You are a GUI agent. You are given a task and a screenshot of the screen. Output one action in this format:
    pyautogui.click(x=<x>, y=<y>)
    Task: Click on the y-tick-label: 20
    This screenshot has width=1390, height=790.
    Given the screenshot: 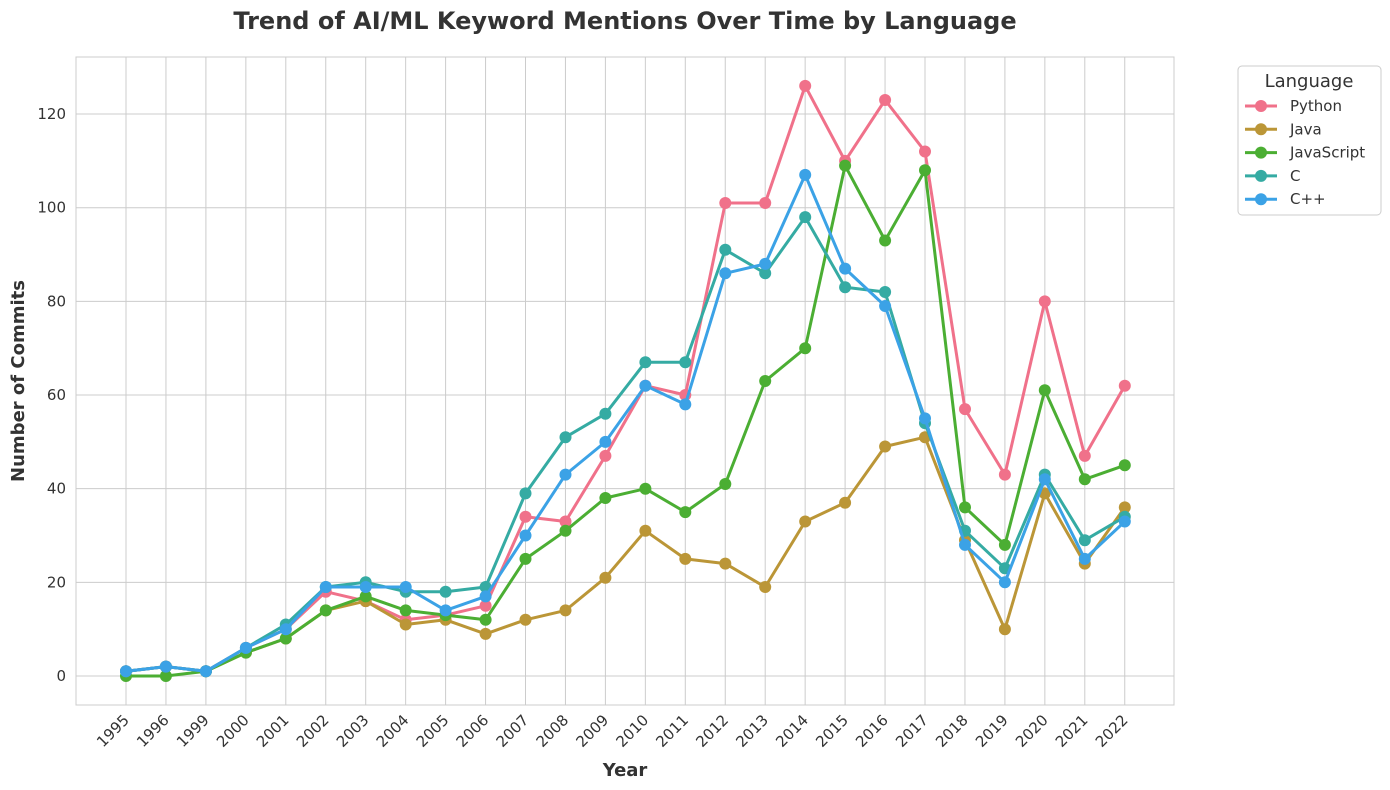 What is the action you would take?
    pyautogui.click(x=56, y=582)
    